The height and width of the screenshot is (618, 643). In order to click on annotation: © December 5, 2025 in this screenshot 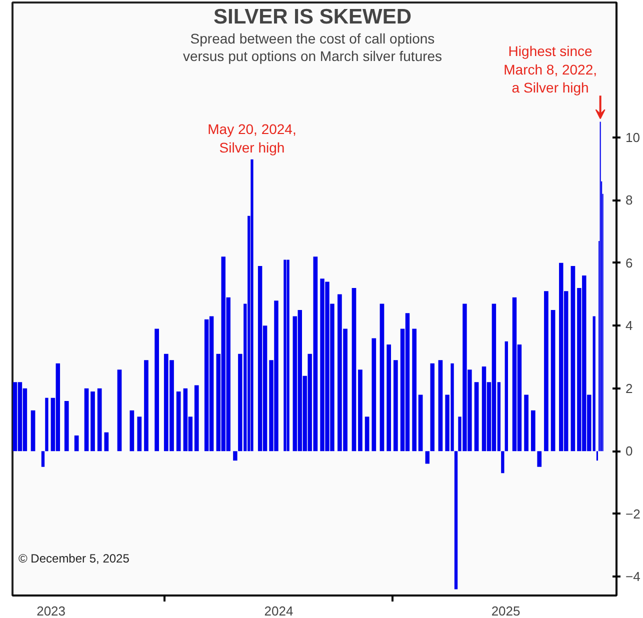, I will do `click(74, 559)`.